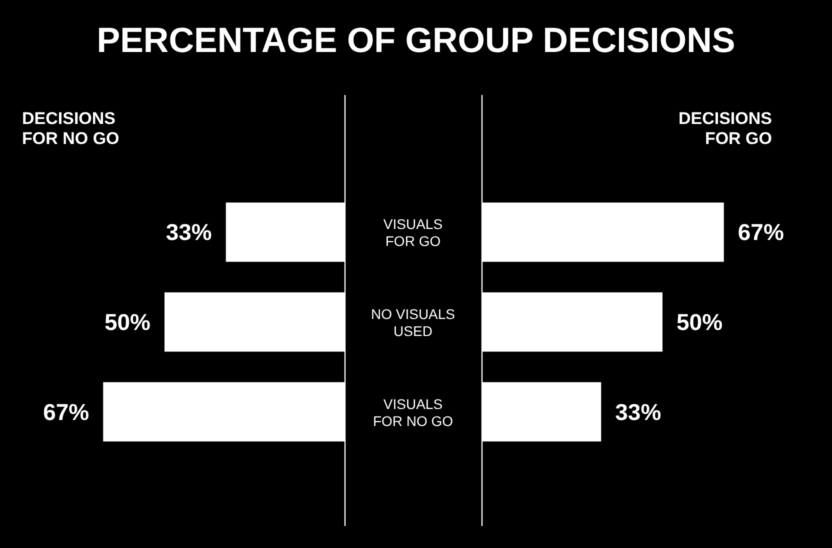 This screenshot has width=832, height=548. What do you see at coordinates (413, 233) in the screenshot?
I see `y-tick-label: VISUALS FOR GO` at bounding box center [413, 233].